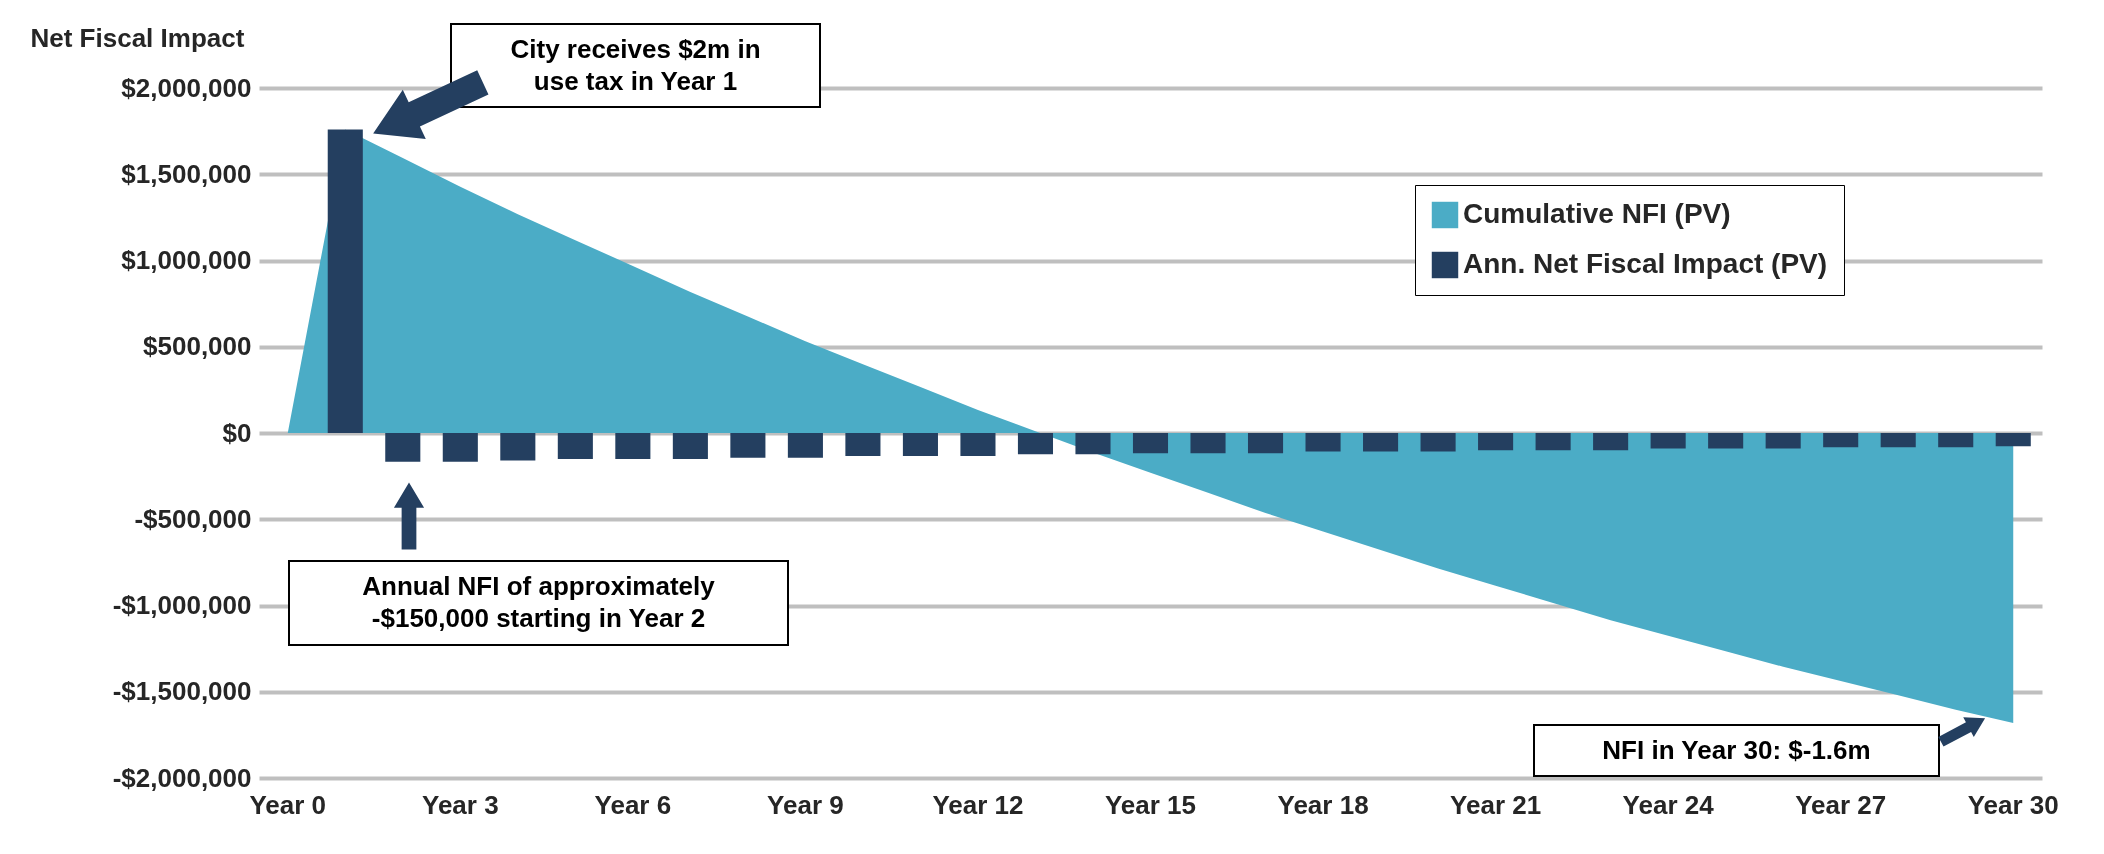 Image resolution: width=2104 pixels, height=854 pixels. I want to click on y-tick-label: -$1,500,000, so click(182, 691).